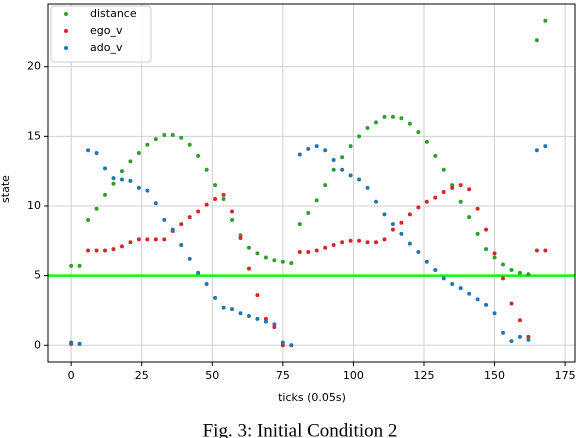 The width and height of the screenshot is (576, 438). What do you see at coordinates (34, 205) in the screenshot?
I see `y-tick-label: 10` at bounding box center [34, 205].